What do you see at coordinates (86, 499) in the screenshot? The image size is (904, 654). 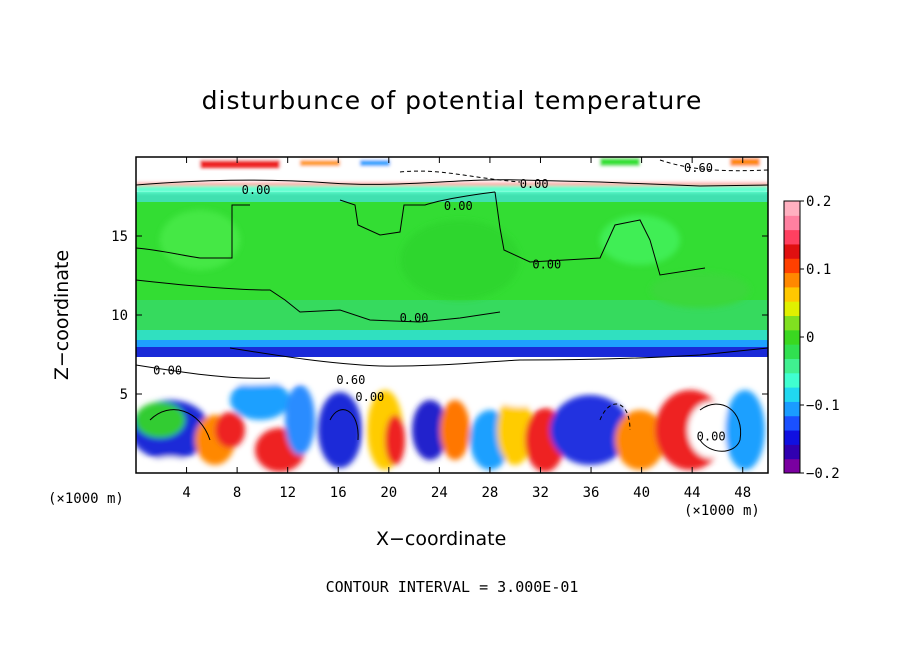 I see `x-axis-unit-label: (×1000 m)` at bounding box center [86, 499].